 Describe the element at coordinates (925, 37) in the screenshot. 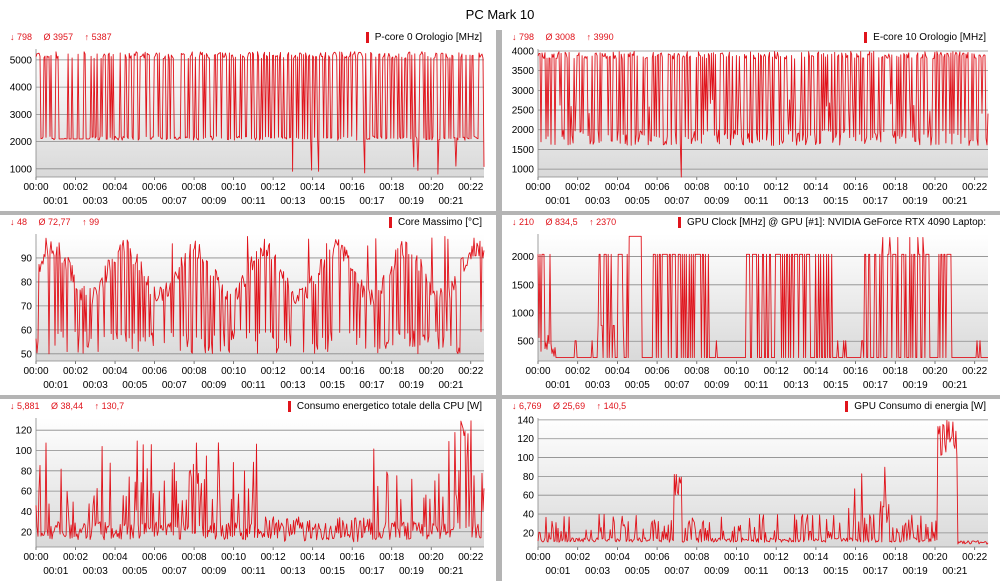

I see `chart-title: E-core 10 Orologio [MHz]` at that location.